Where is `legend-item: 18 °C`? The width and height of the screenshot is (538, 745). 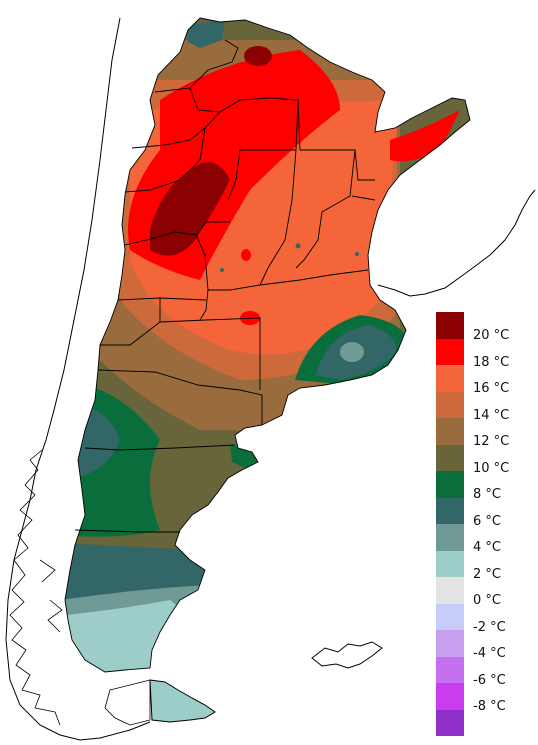 legend-item: 18 °C is located at coordinates (486, 353).